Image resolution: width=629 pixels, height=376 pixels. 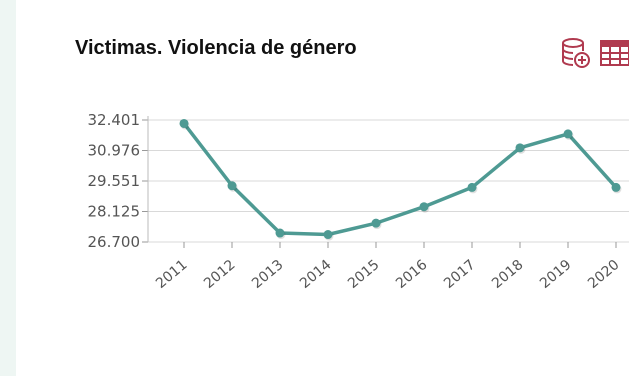 I want to click on x-tick-label: 2013, so click(x=268, y=274).